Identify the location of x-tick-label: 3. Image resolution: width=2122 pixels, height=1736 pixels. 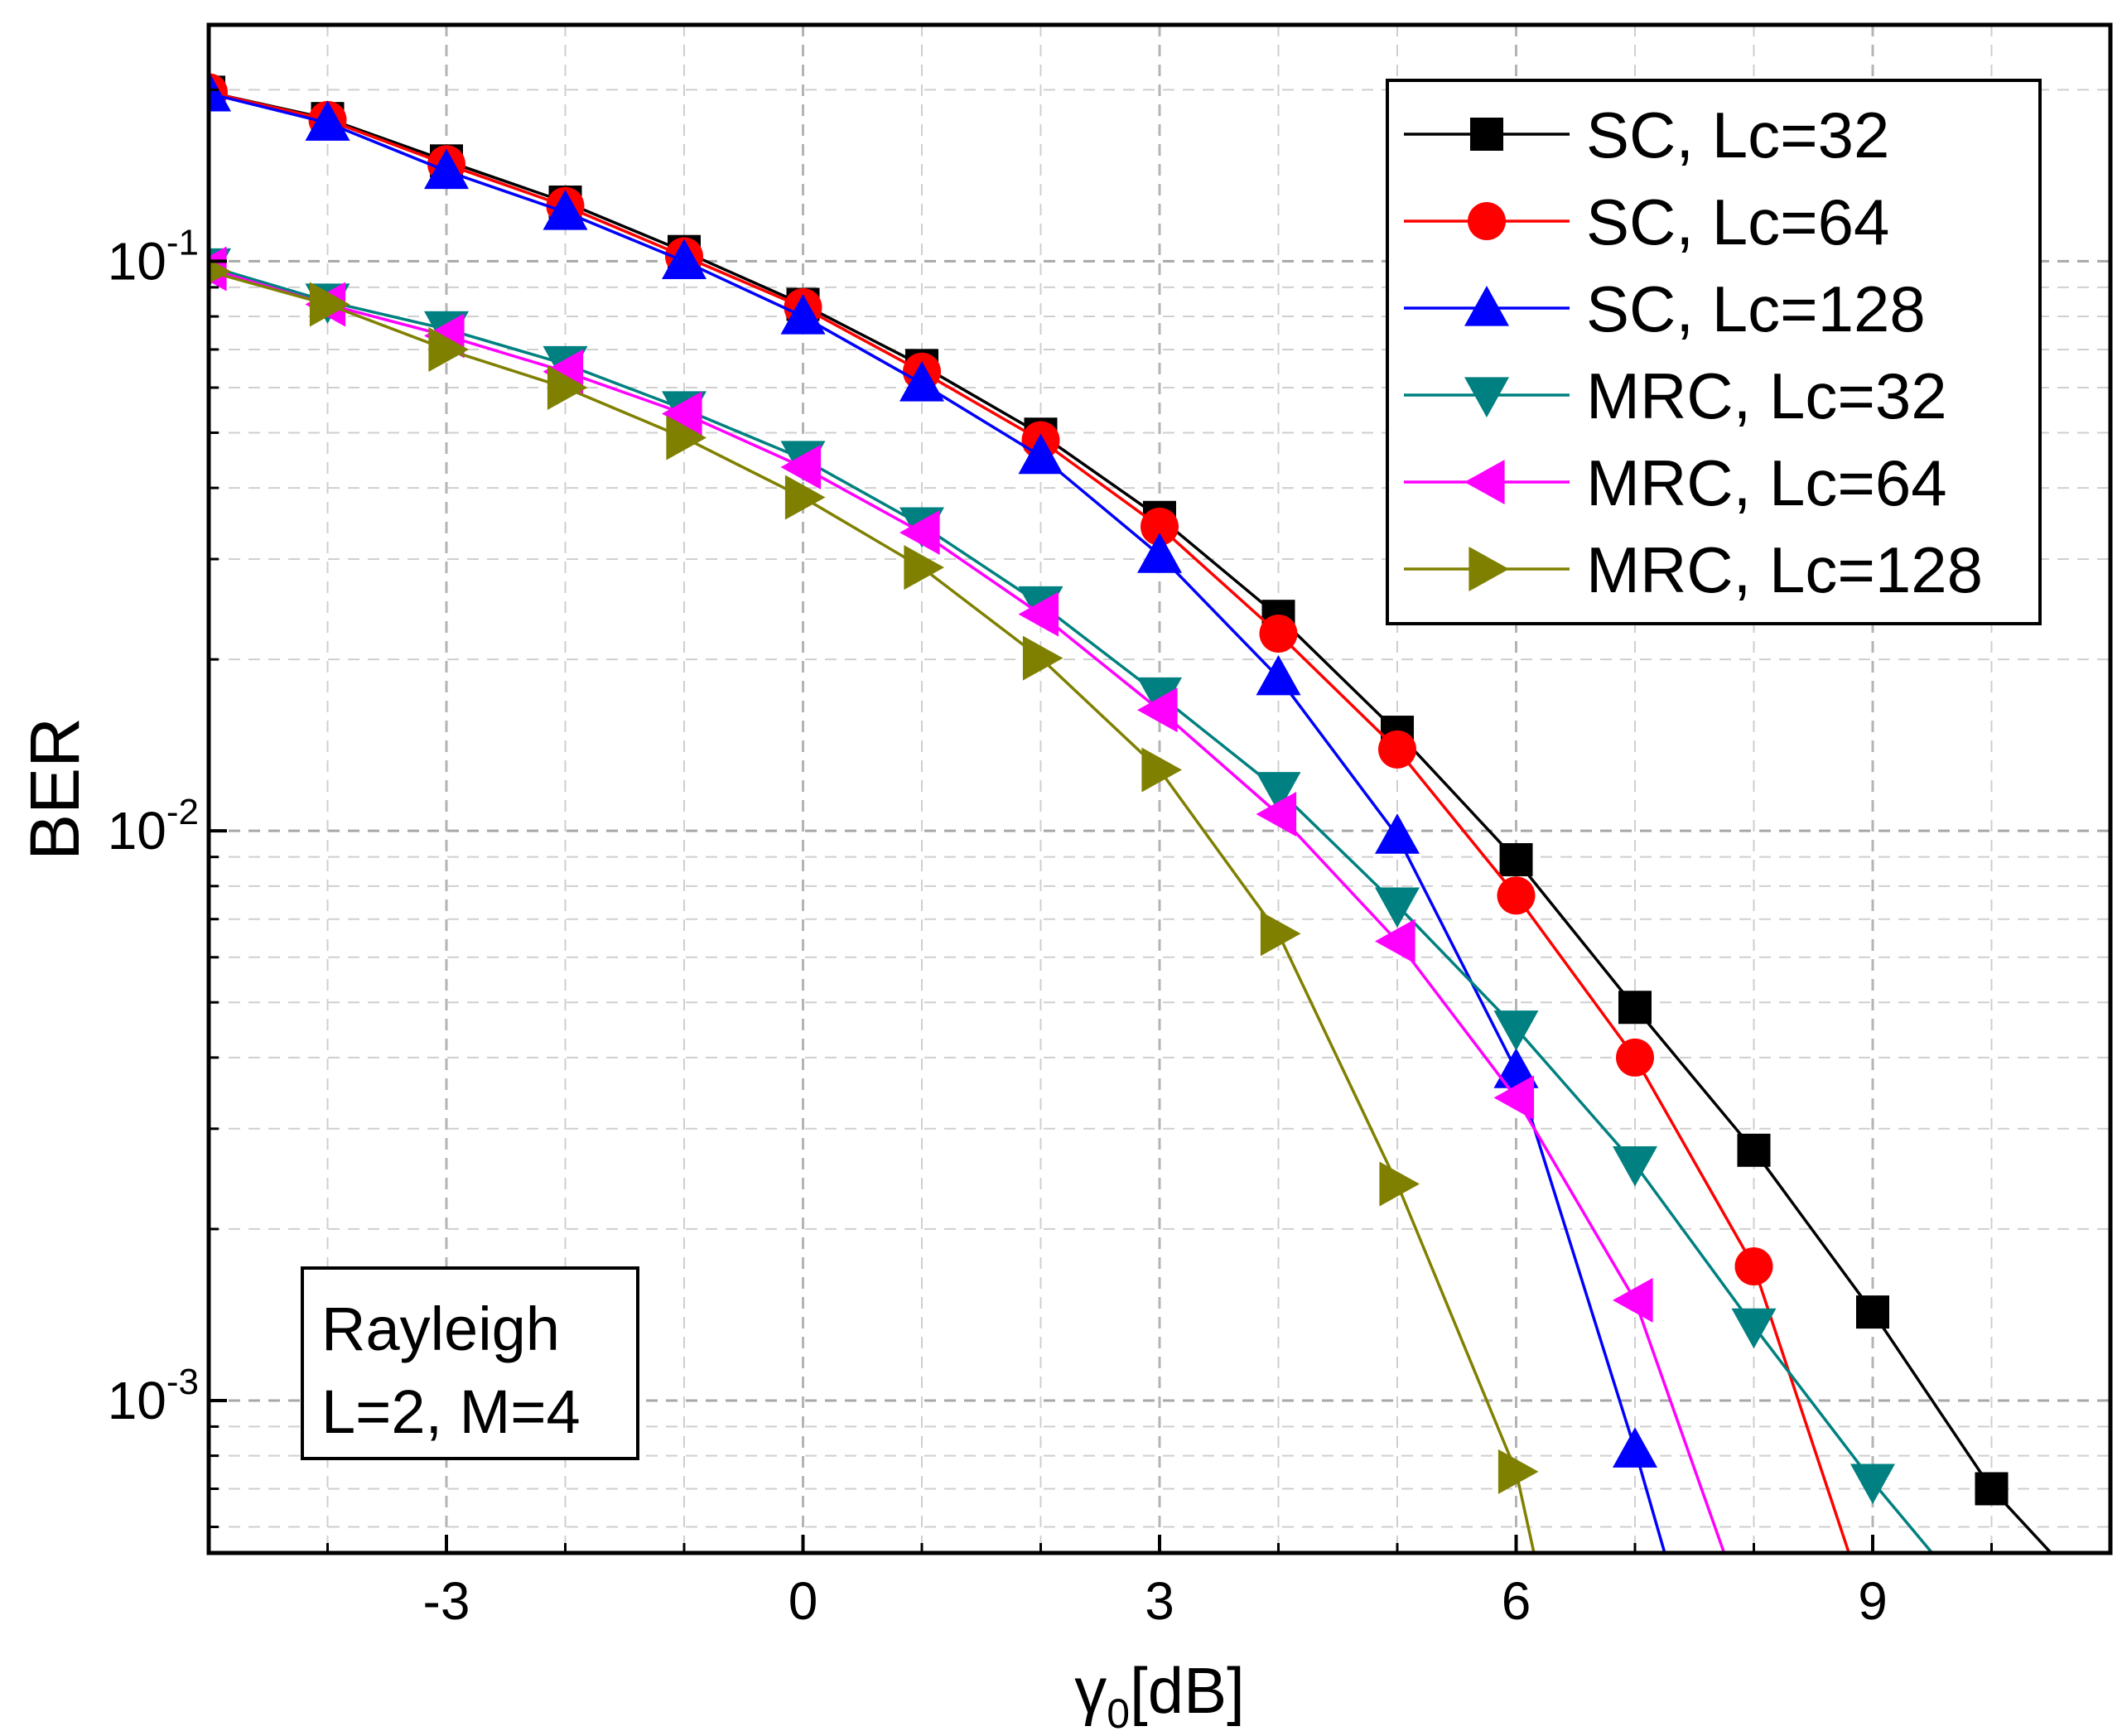
(1159, 1601).